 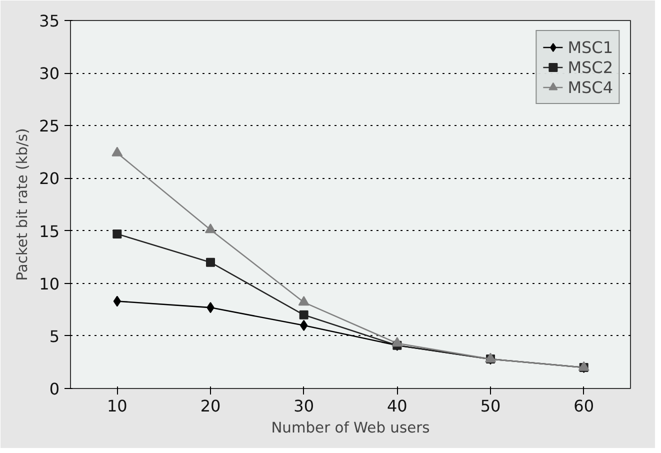 I want to click on y-tick-label: 30, so click(x=49, y=74).